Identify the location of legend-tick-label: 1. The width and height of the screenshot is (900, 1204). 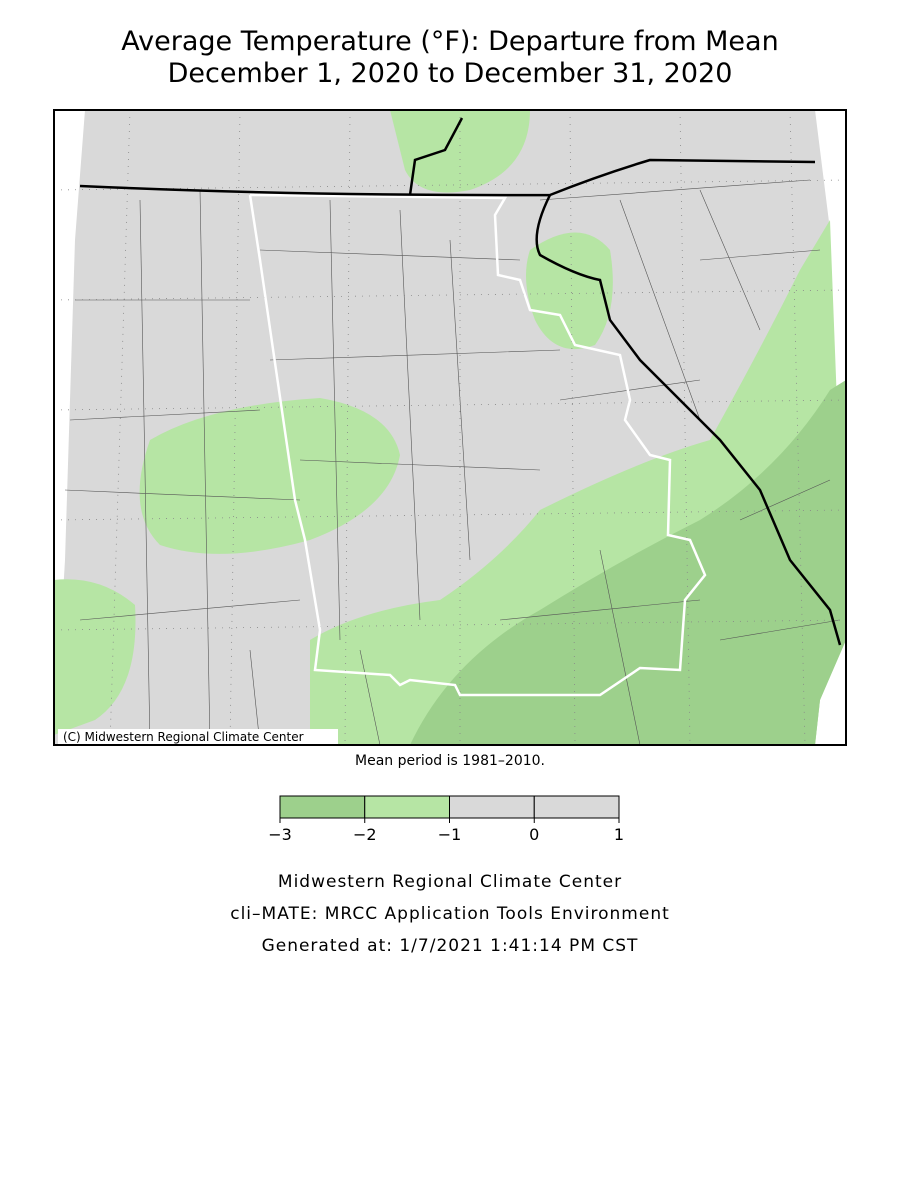
(619, 834).